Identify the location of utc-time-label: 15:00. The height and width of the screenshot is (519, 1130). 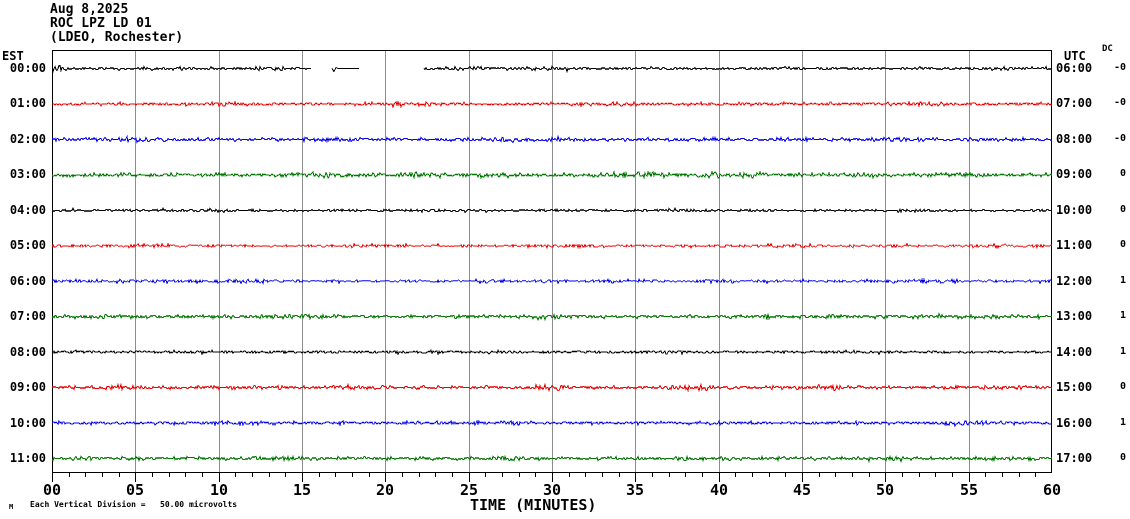
(1074, 387).